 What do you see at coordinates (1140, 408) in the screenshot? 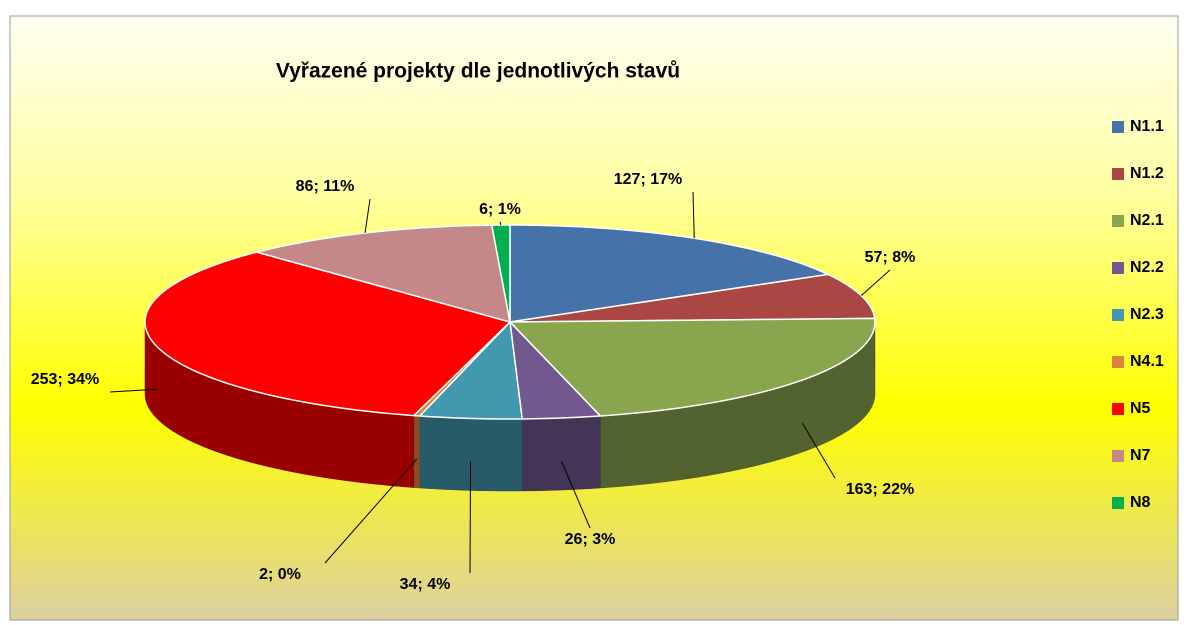
I see `legend-label: N5` at bounding box center [1140, 408].